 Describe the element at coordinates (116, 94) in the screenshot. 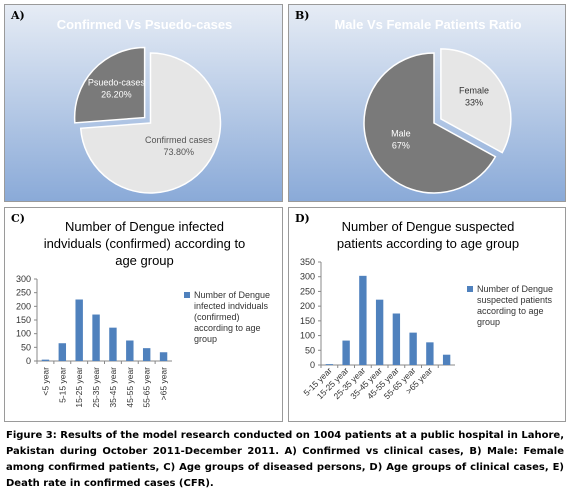

I see `slice-value-label: 26.20%` at that location.